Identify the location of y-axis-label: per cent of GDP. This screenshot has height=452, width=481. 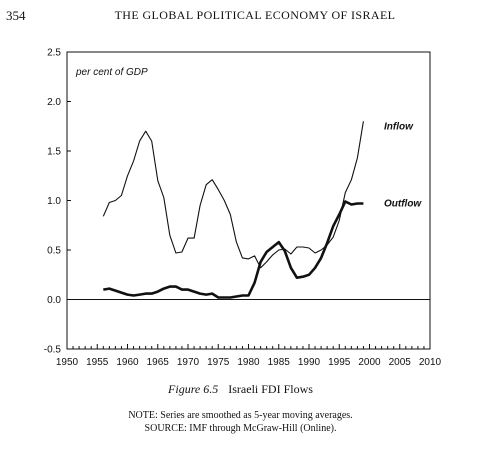
(111, 72).